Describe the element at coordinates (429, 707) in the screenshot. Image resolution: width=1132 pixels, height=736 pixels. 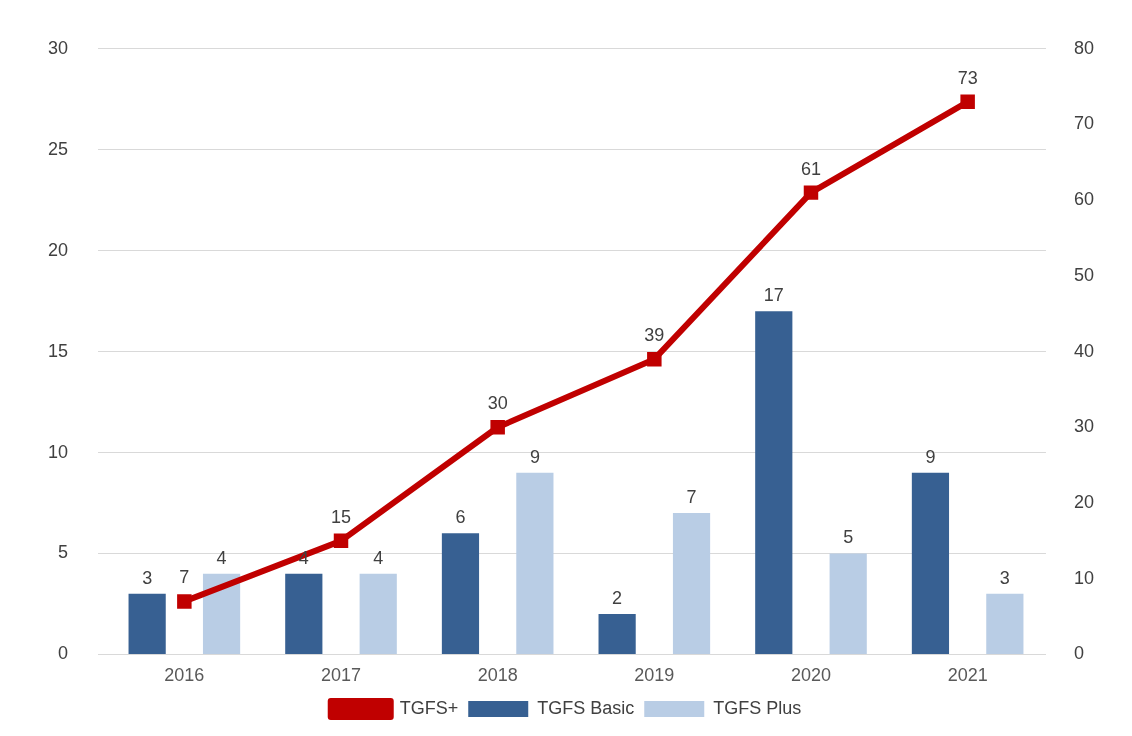
I see `legend-label: TGFS+` at that location.